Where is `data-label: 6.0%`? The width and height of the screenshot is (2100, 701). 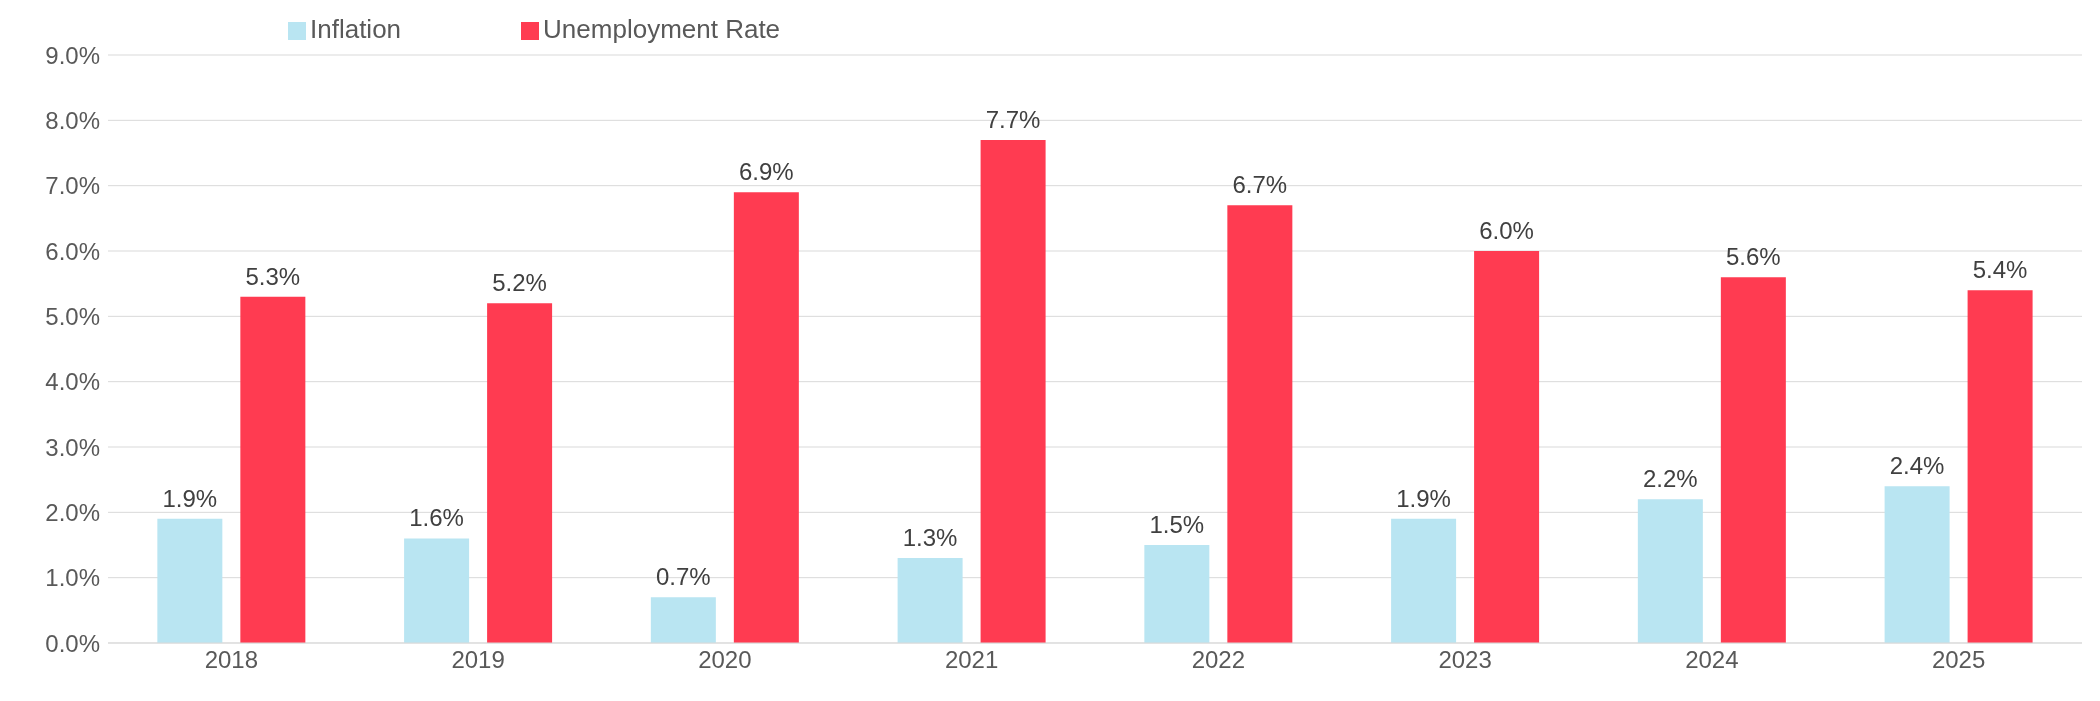 data-label: 6.0% is located at coordinates (1506, 230).